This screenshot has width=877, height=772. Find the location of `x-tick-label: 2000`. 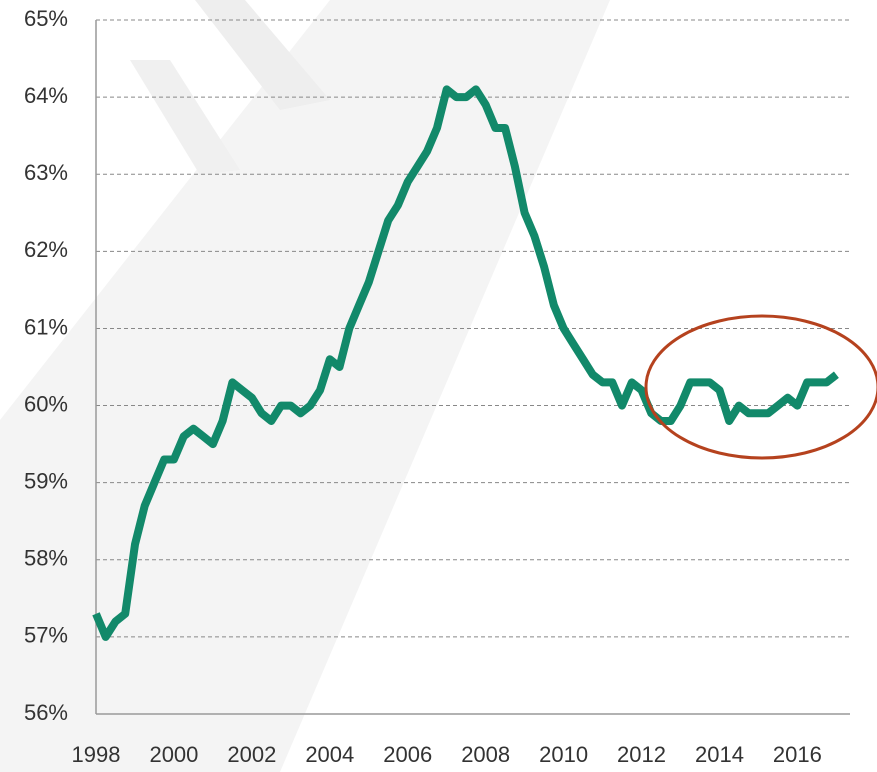

x-tick-label: 2000 is located at coordinates (173, 754).